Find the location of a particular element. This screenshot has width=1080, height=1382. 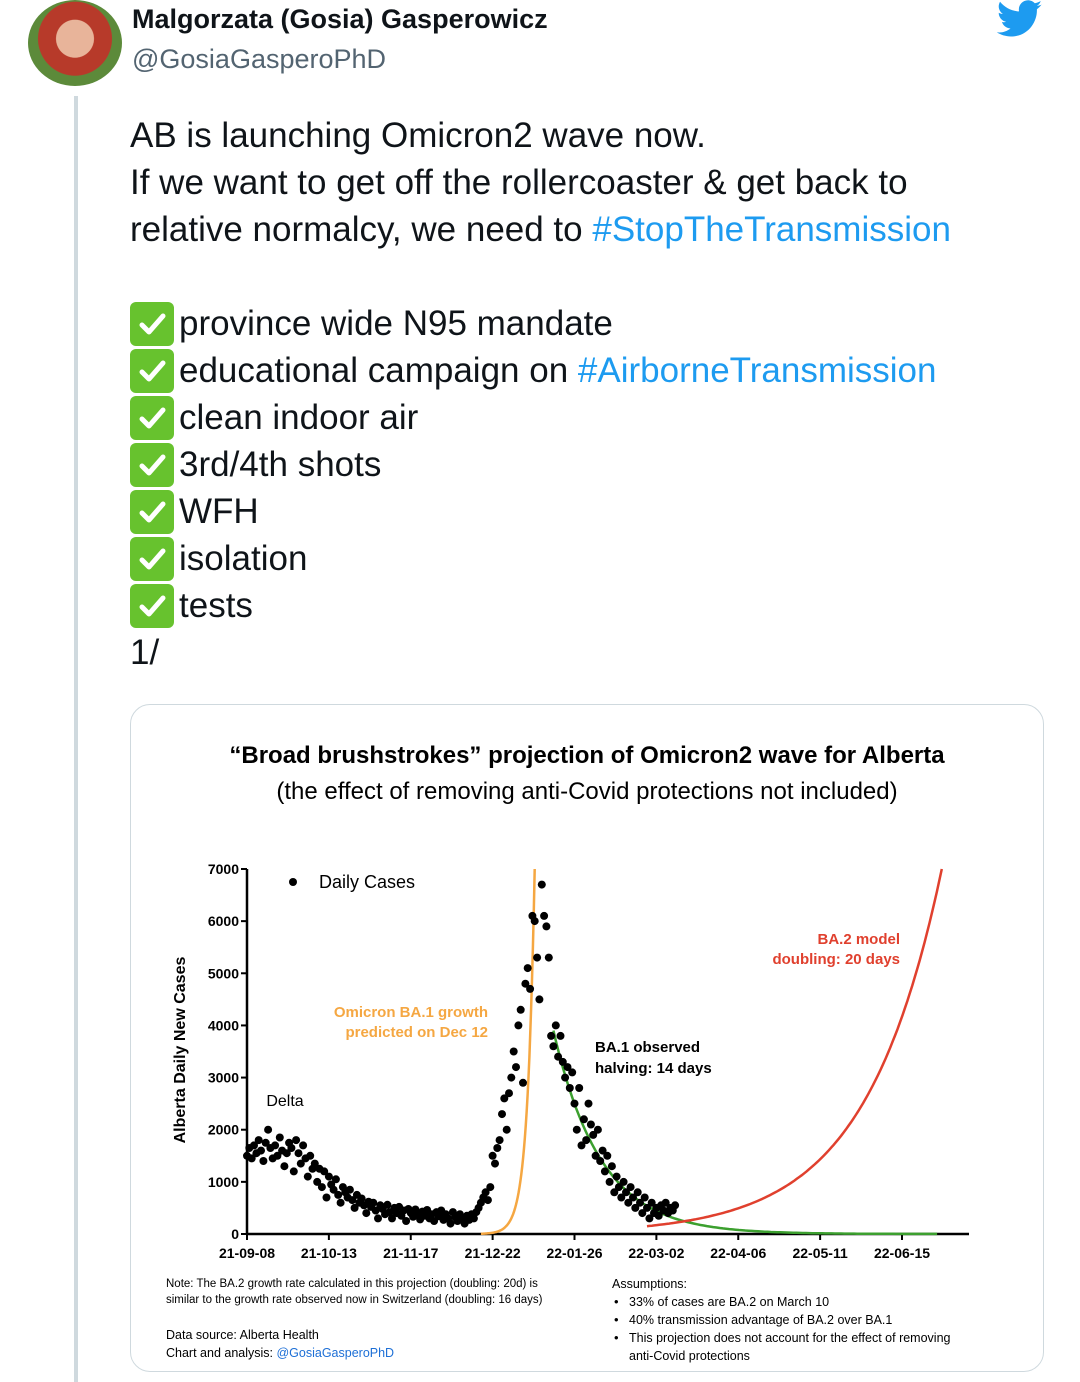

author-name: Malgorzata (Gosia) Gasperowicz is located at coordinates (340, 19).